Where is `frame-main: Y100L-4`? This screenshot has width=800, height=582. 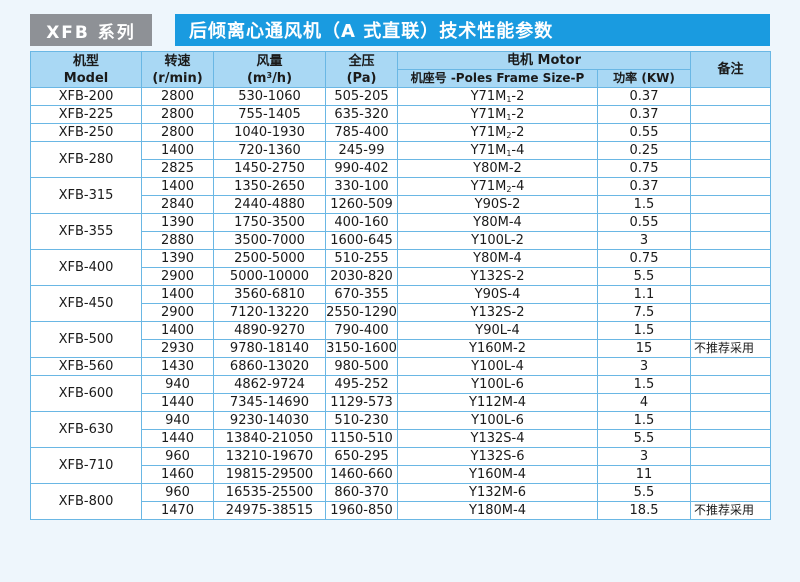
frame-main: Y100L-4 is located at coordinates (497, 366).